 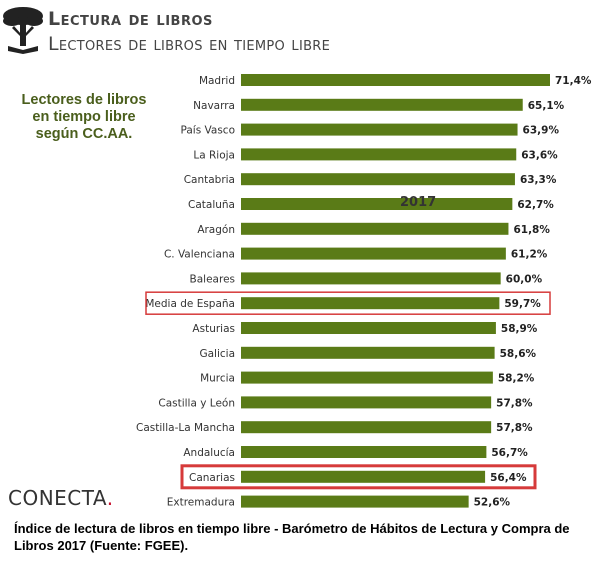 What do you see at coordinates (531, 230) in the screenshot?
I see `value-label: 61,8%` at bounding box center [531, 230].